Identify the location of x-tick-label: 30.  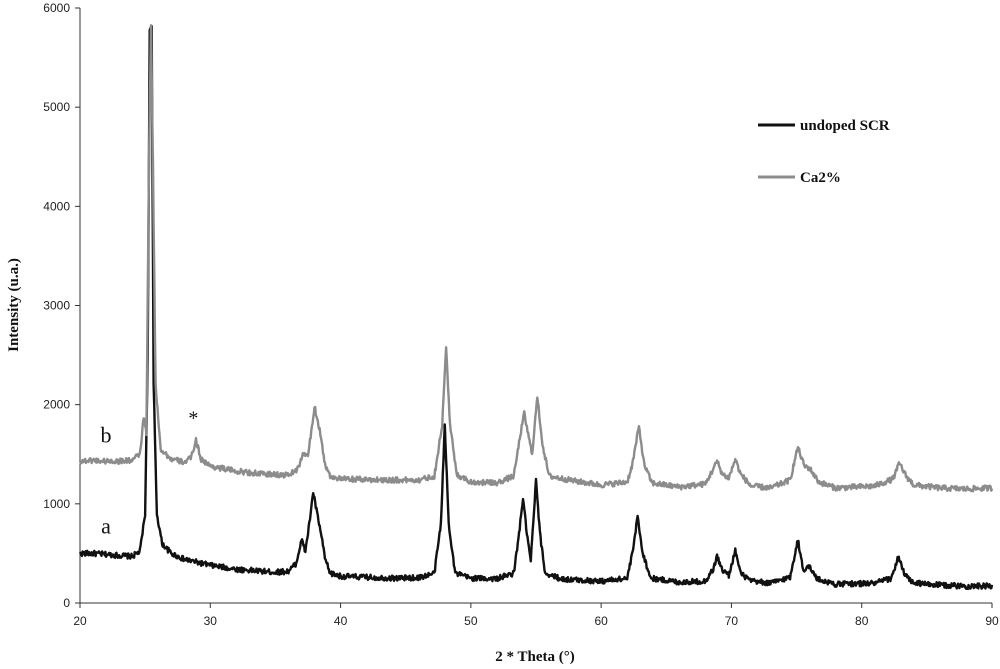
(211, 621).